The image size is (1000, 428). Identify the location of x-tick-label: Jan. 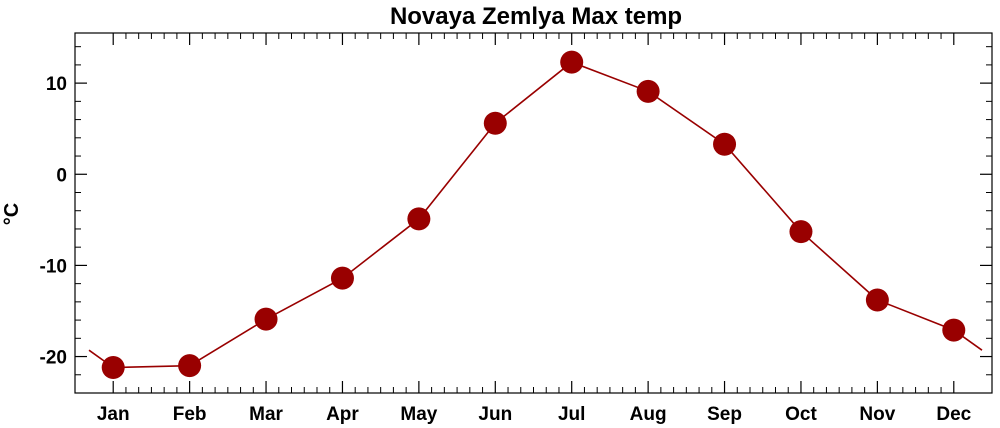
(113, 414).